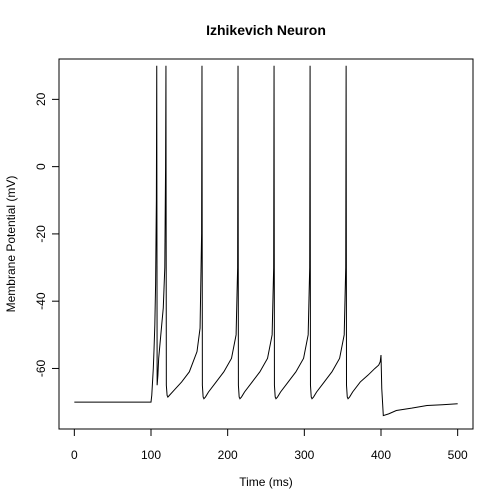  What do you see at coordinates (381, 455) in the screenshot?
I see `x-tick-label-4: 400` at bounding box center [381, 455].